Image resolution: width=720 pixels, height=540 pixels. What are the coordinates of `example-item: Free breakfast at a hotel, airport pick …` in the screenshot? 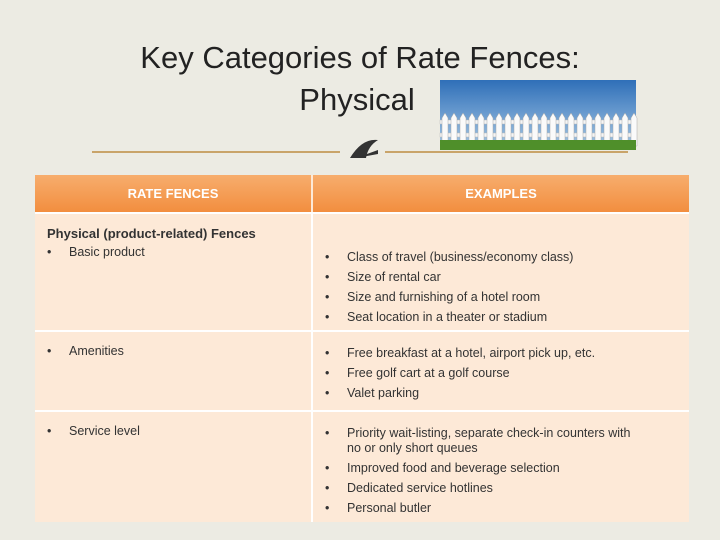 It's located at (480, 353).